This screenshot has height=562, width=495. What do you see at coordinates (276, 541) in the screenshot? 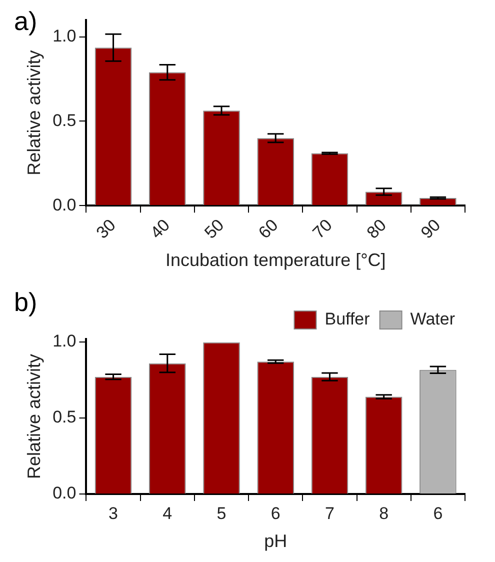
I see `x-axis-title: pH` at bounding box center [276, 541].